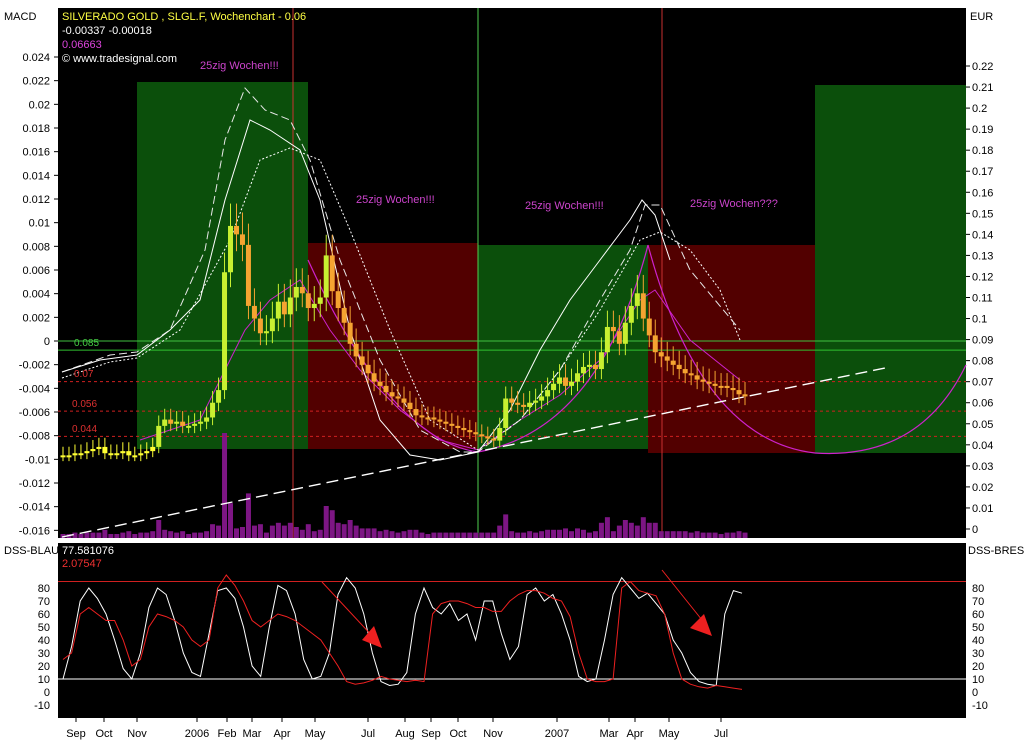  What do you see at coordinates (44, 654) in the screenshot?
I see `dss-tick-label: 30` at bounding box center [44, 654].